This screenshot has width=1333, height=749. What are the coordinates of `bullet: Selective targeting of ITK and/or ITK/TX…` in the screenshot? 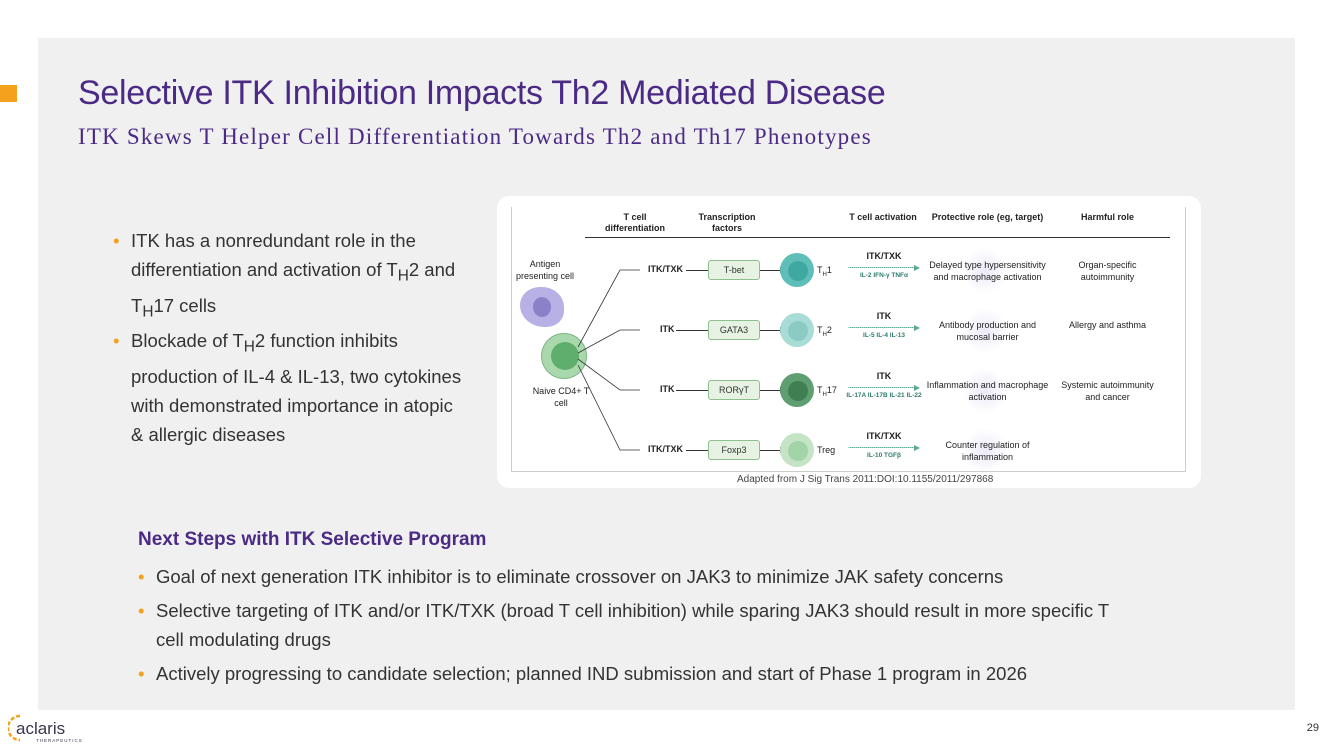 It's located at (638, 625).